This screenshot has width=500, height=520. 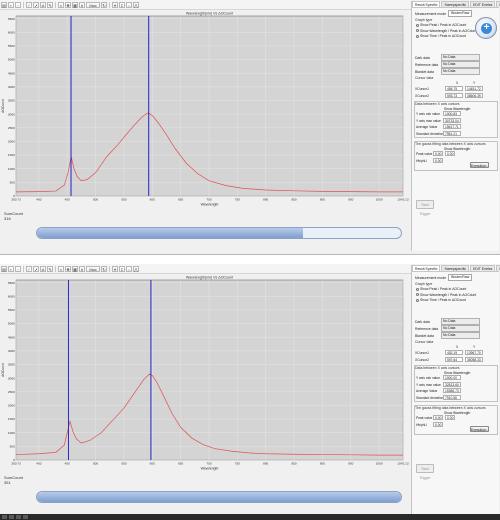 What do you see at coordinates (474, 95) in the screenshot?
I see `cursor-y-value: 38606.39` at bounding box center [474, 95].